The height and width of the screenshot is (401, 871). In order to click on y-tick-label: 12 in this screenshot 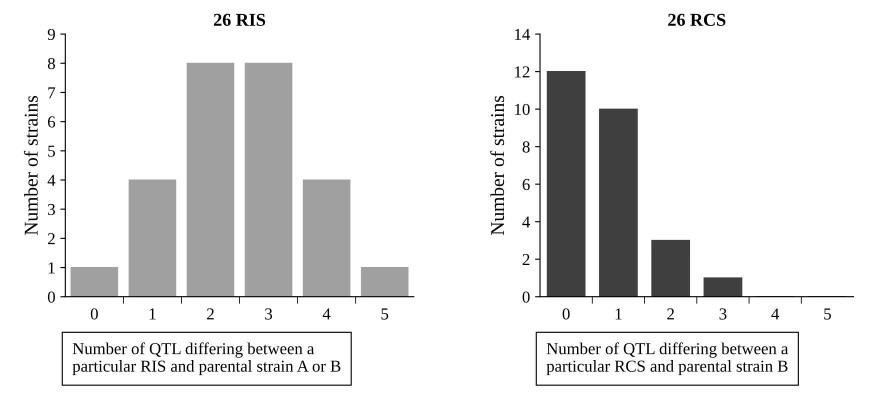, I will do `click(522, 72)`.